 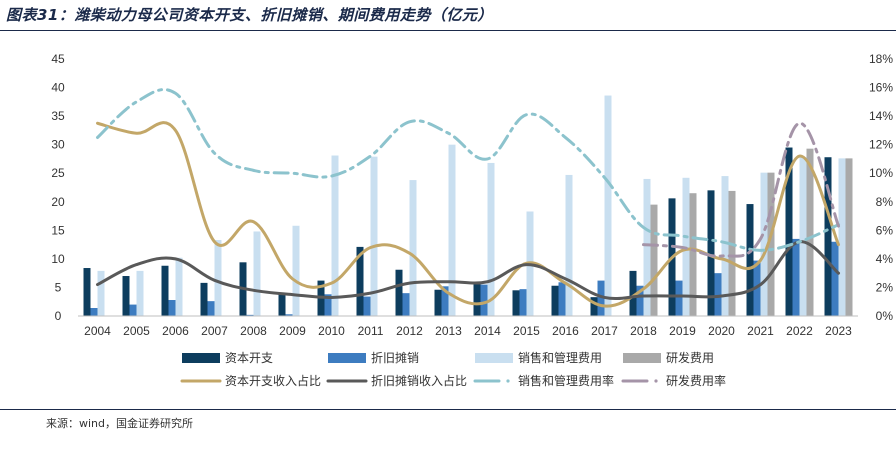 I want to click on right-axis-tick-label: 6%, so click(x=885, y=230).